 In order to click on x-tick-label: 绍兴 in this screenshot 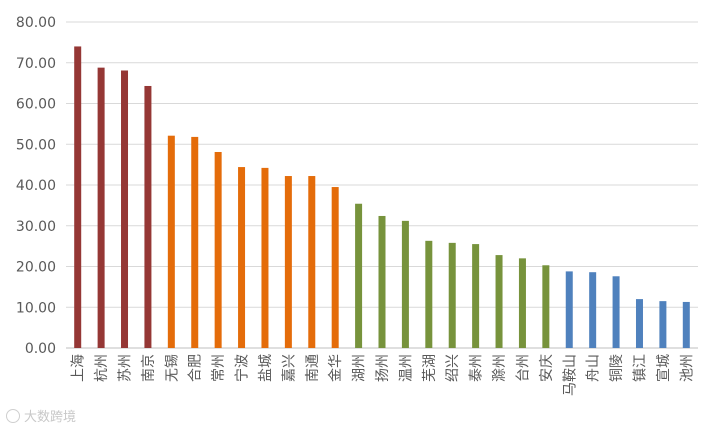, I will do `click(453, 368)`.